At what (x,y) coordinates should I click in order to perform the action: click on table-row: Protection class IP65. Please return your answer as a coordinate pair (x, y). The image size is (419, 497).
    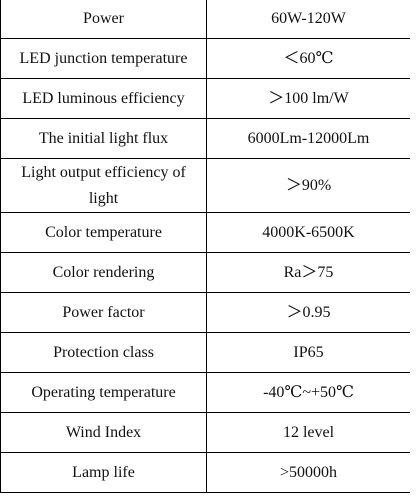
    Looking at the image, I should click on (205, 352).